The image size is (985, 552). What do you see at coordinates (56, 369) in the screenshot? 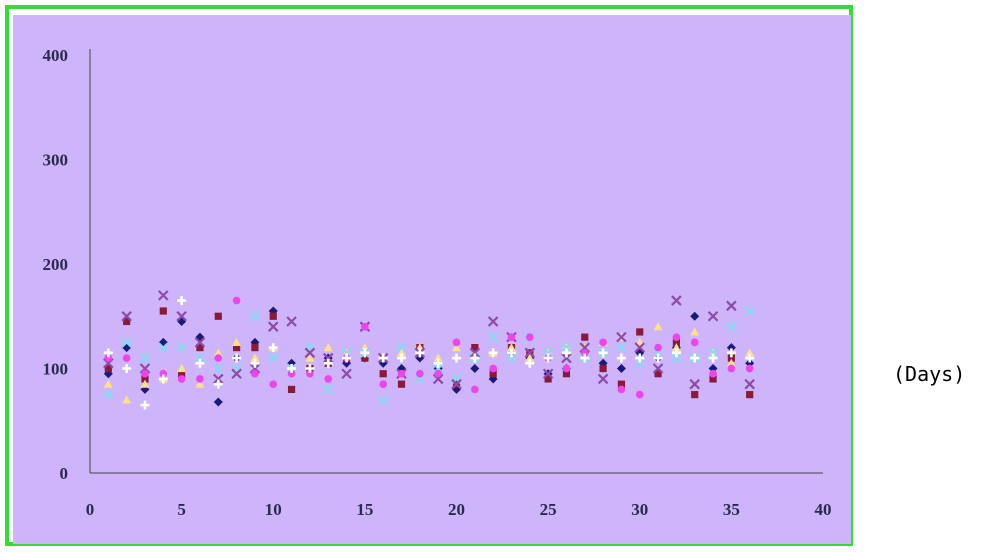
I see `y-tick-label: 100` at bounding box center [56, 369].